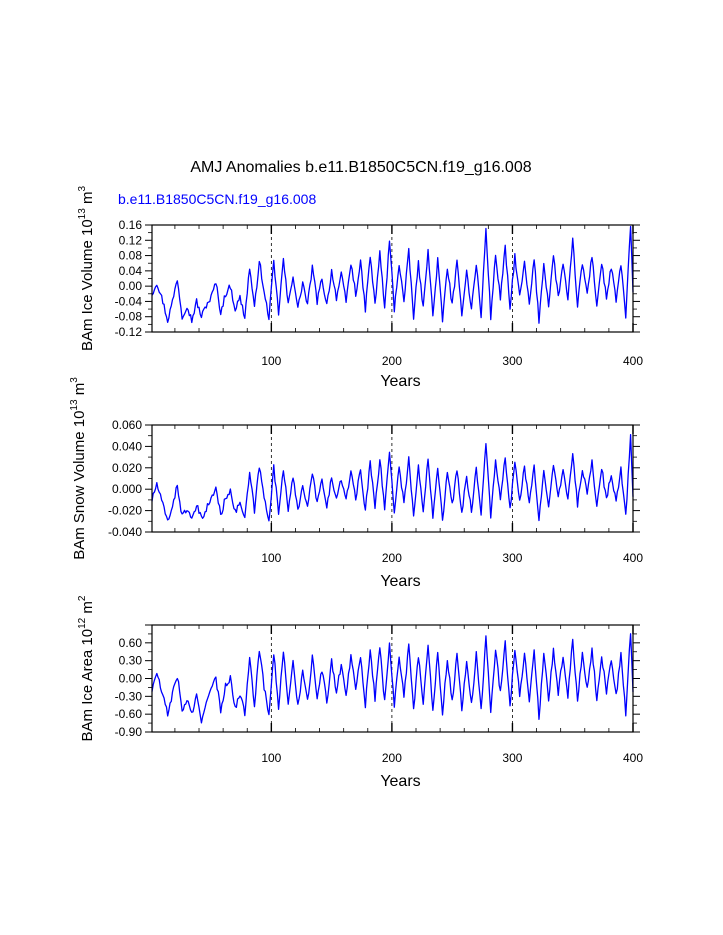 The image size is (723, 935). Describe the element at coordinates (131, 661) in the screenshot. I see `y-tick-label: 0.30` at that location.